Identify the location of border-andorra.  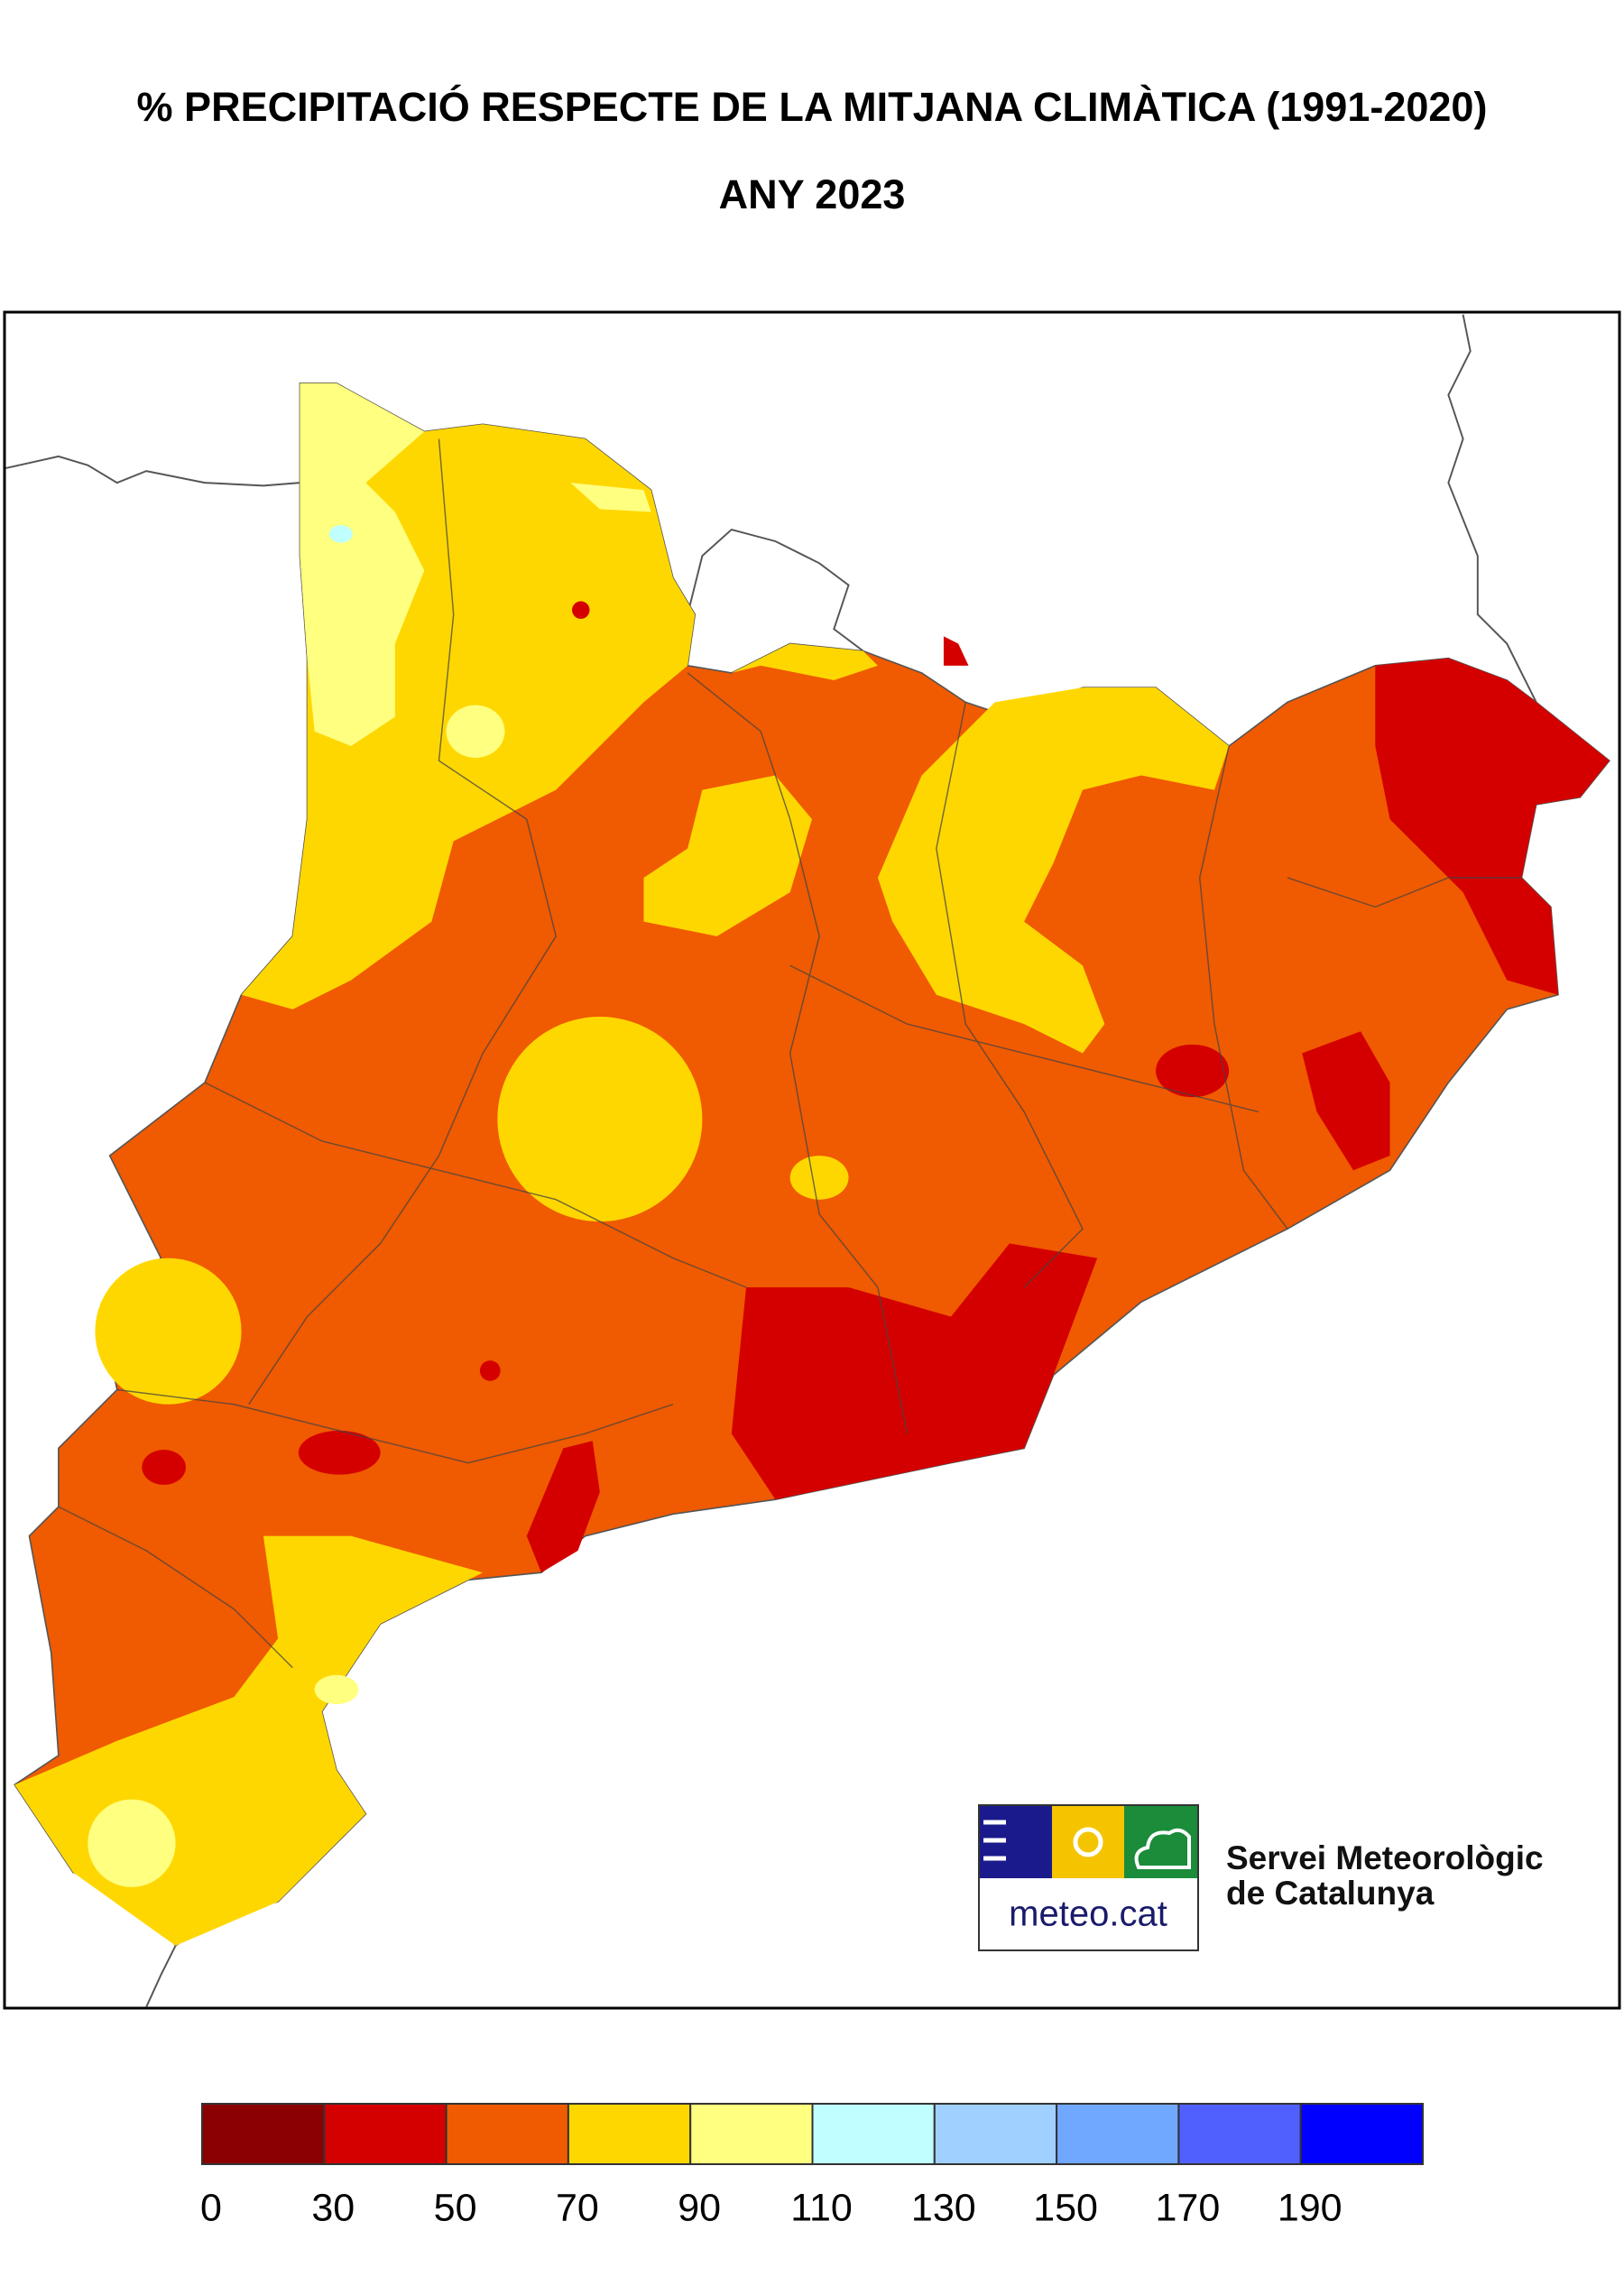
(776, 590).